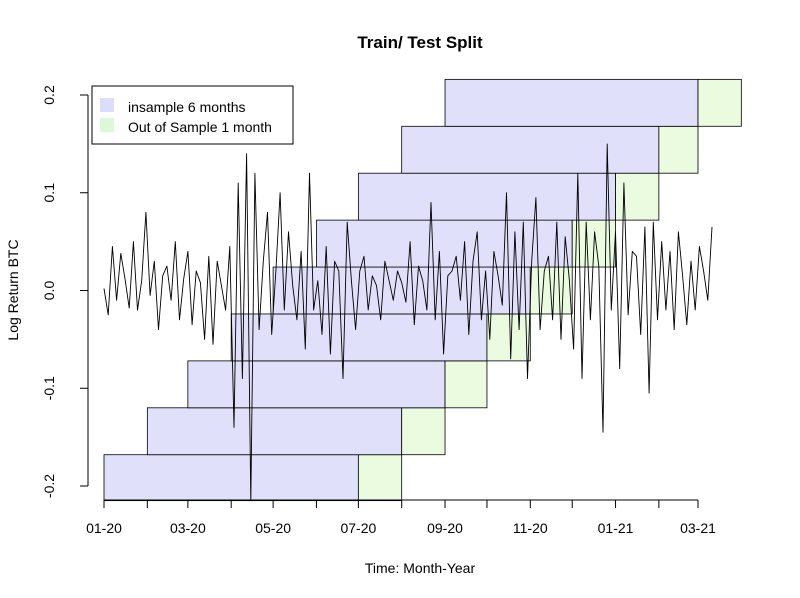  I want to click on legend: insample 6 months Out of Sample 1 month, so click(192, 115).